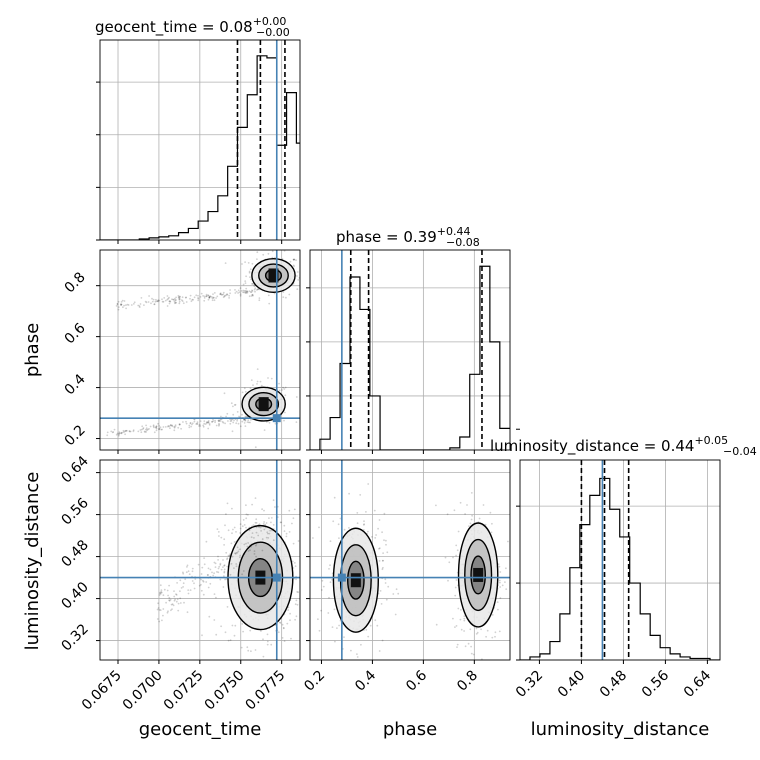 The height and width of the screenshot is (760, 760). I want to click on density-core, so click(273, 275).